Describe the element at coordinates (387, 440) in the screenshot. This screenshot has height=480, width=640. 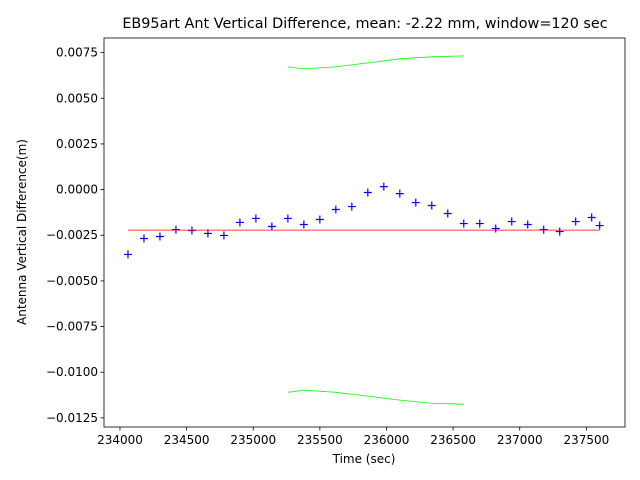
I see `x-tick-label: 236000` at that location.